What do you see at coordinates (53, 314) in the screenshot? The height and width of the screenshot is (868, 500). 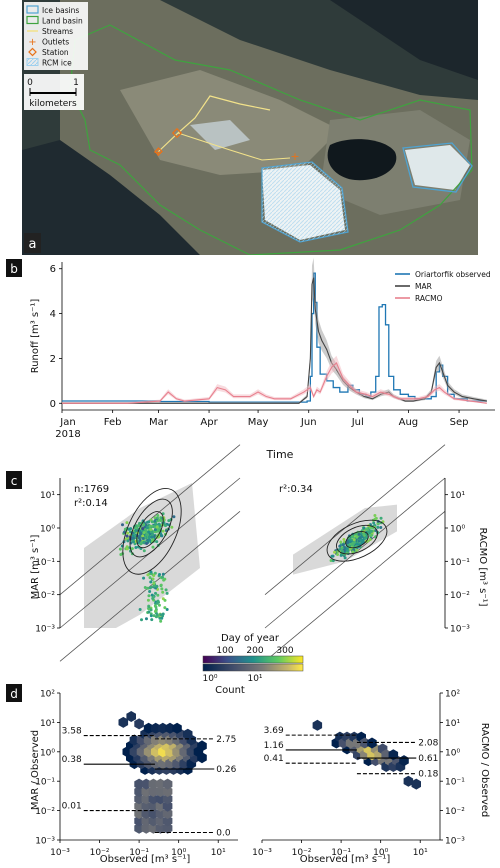 I see `runoff-y-tick-label: 4` at bounding box center [53, 314].